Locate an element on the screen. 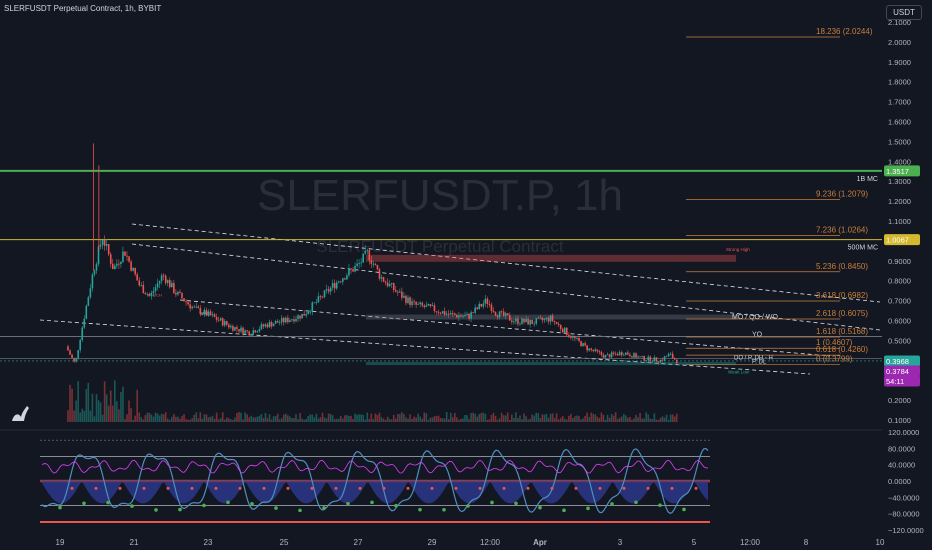  y-tick-label: 2.0000 is located at coordinates (899, 42).